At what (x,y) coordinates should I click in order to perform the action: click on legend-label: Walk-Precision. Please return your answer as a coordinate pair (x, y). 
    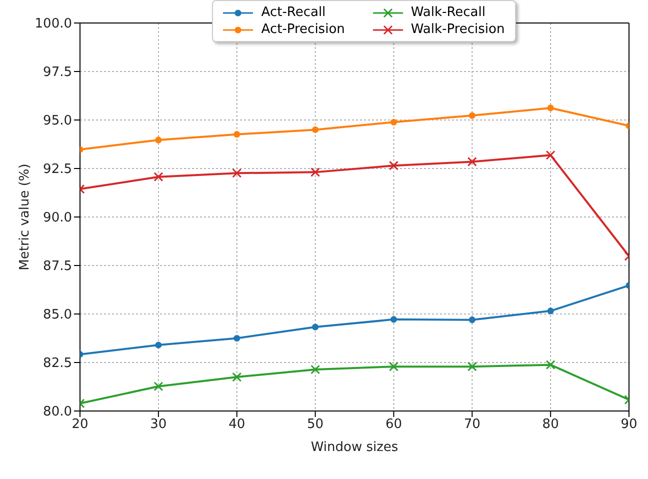
    Looking at the image, I should click on (457, 29).